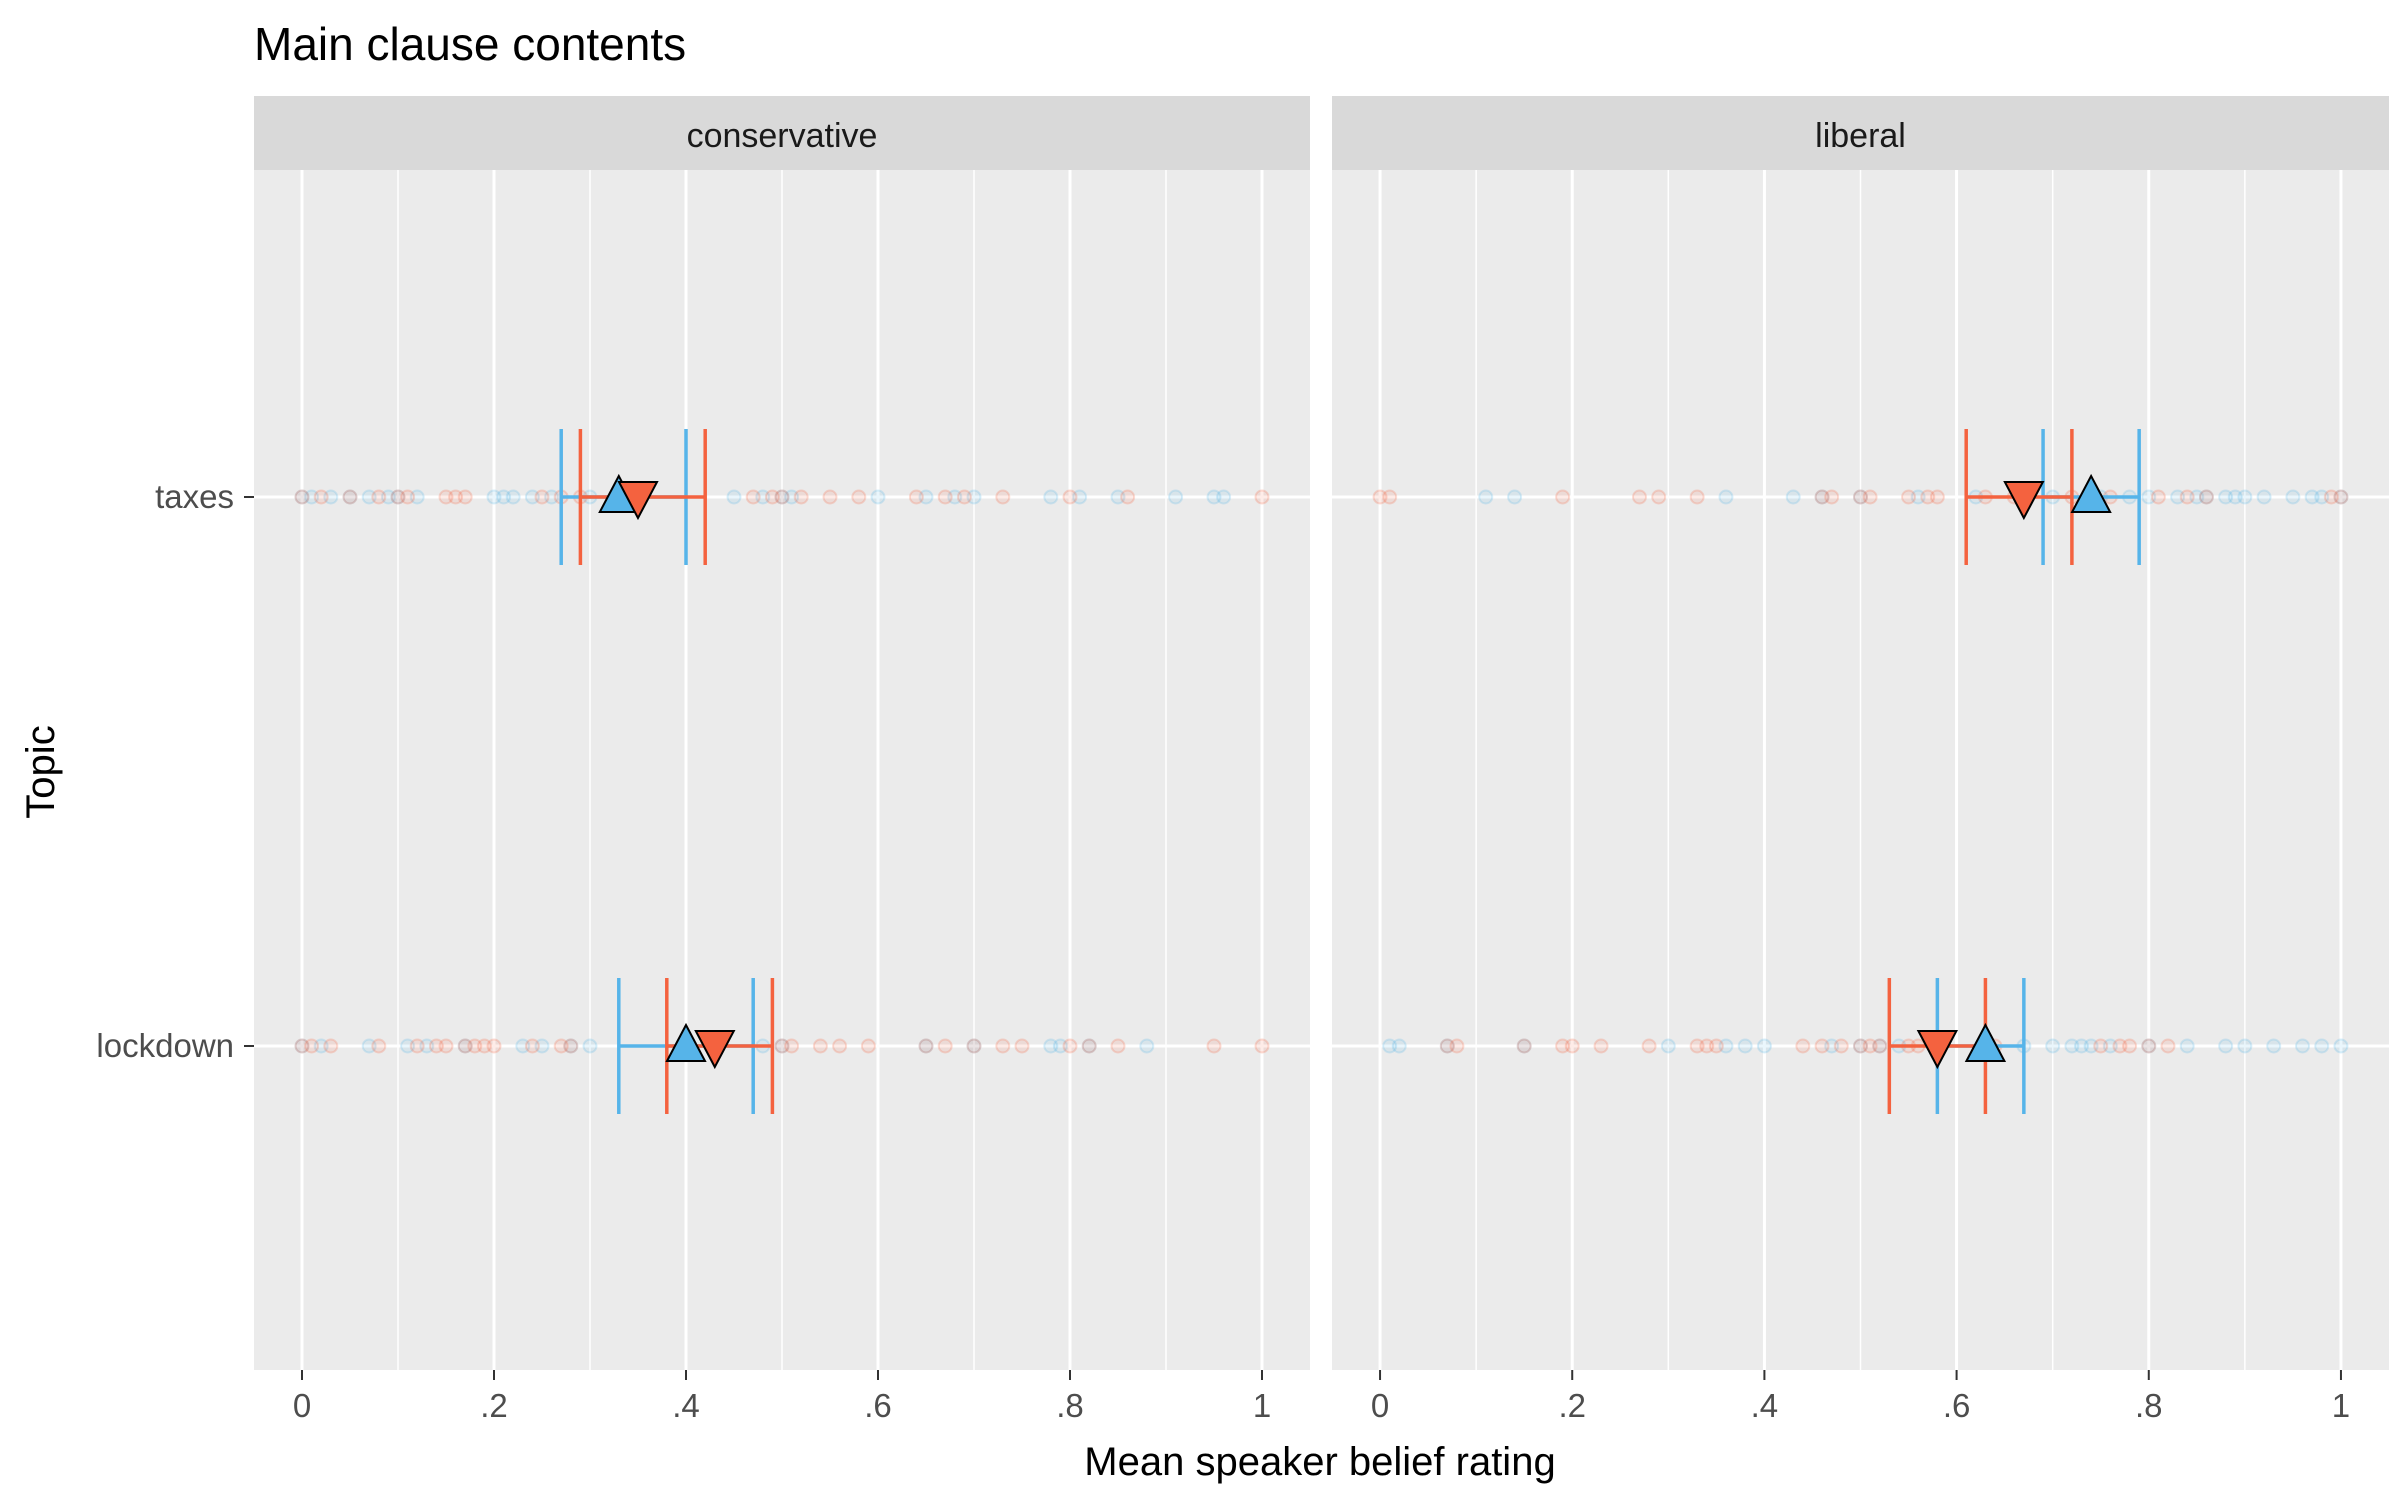 The width and height of the screenshot is (2400, 1500). I want to click on y-axis-title: Topic, so click(41, 771).